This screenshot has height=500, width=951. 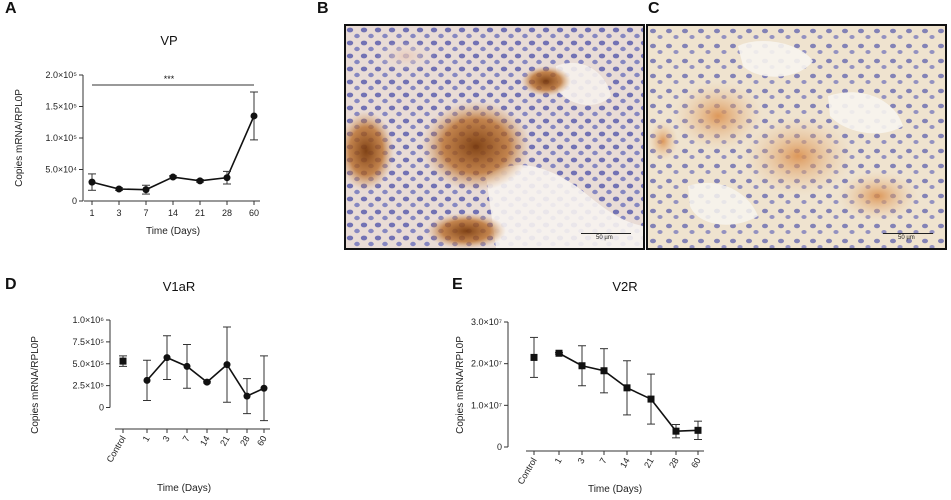 What do you see at coordinates (146, 438) in the screenshot?
I see `v1ar-x-tick-label: 1` at bounding box center [146, 438].